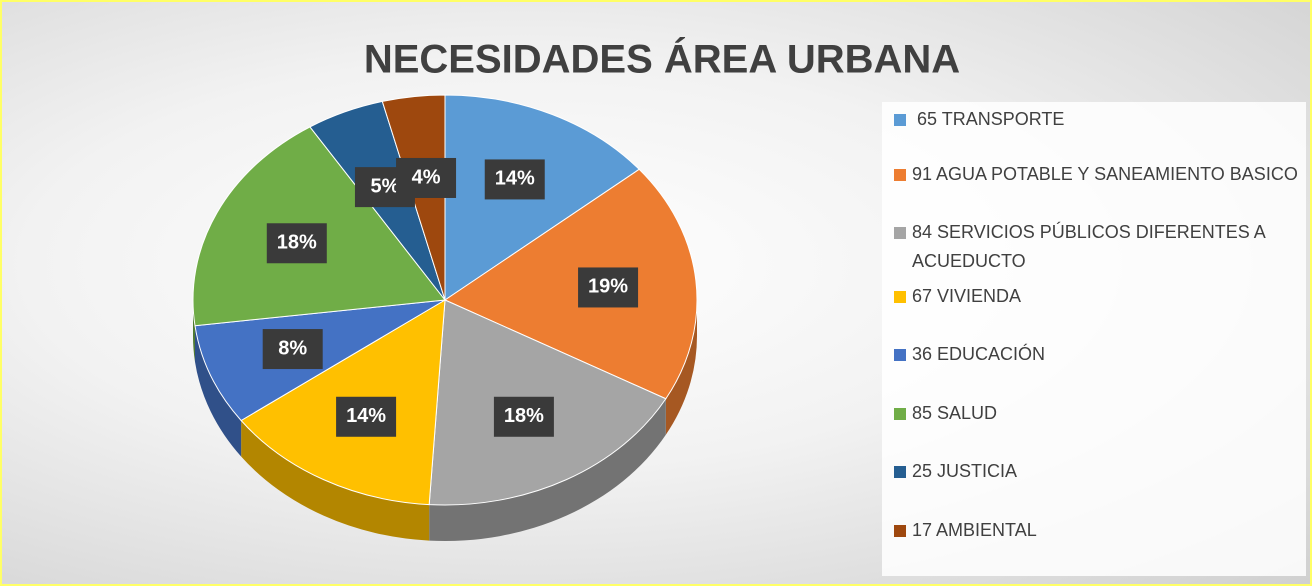  I want to click on legend-item: 91 AGUA POTABLE Y SANEAMIENTO BASICO, so click(1102, 174).